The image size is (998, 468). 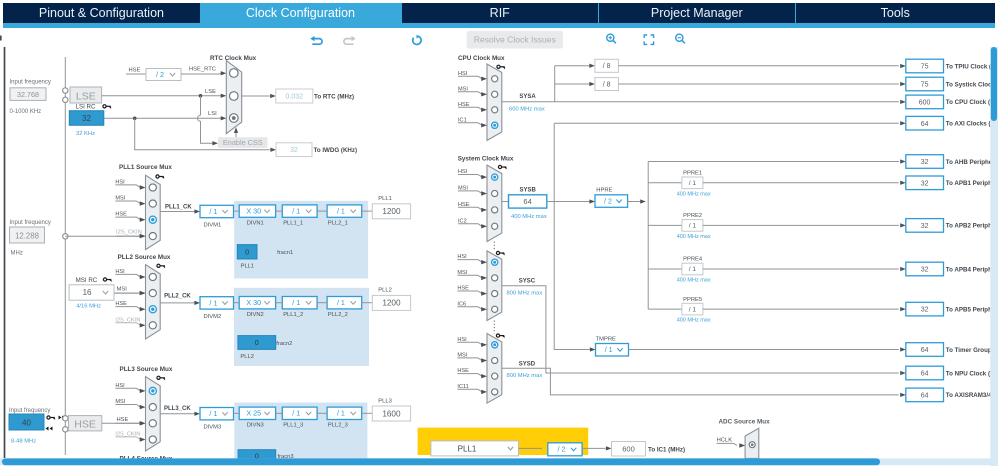 What do you see at coordinates (972, 66) in the screenshot?
I see `svg-text: To TPIU Clock (MHz)` at bounding box center [972, 66].